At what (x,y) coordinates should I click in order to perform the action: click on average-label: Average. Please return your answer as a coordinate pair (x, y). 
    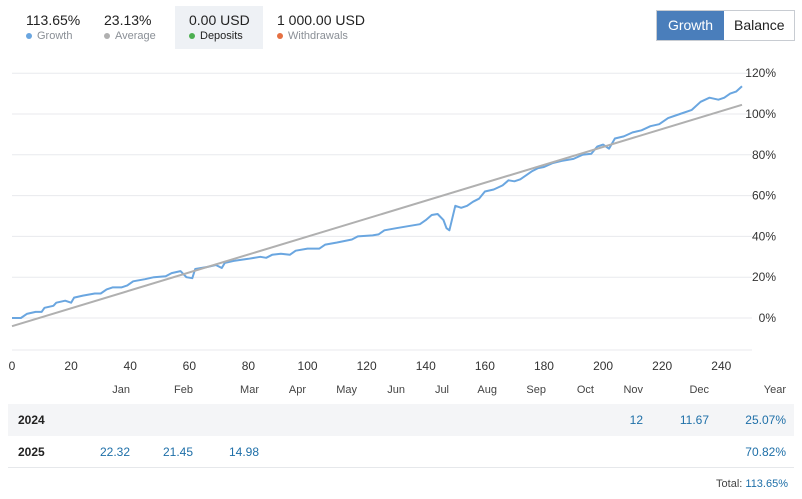
    Looking at the image, I should click on (135, 36).